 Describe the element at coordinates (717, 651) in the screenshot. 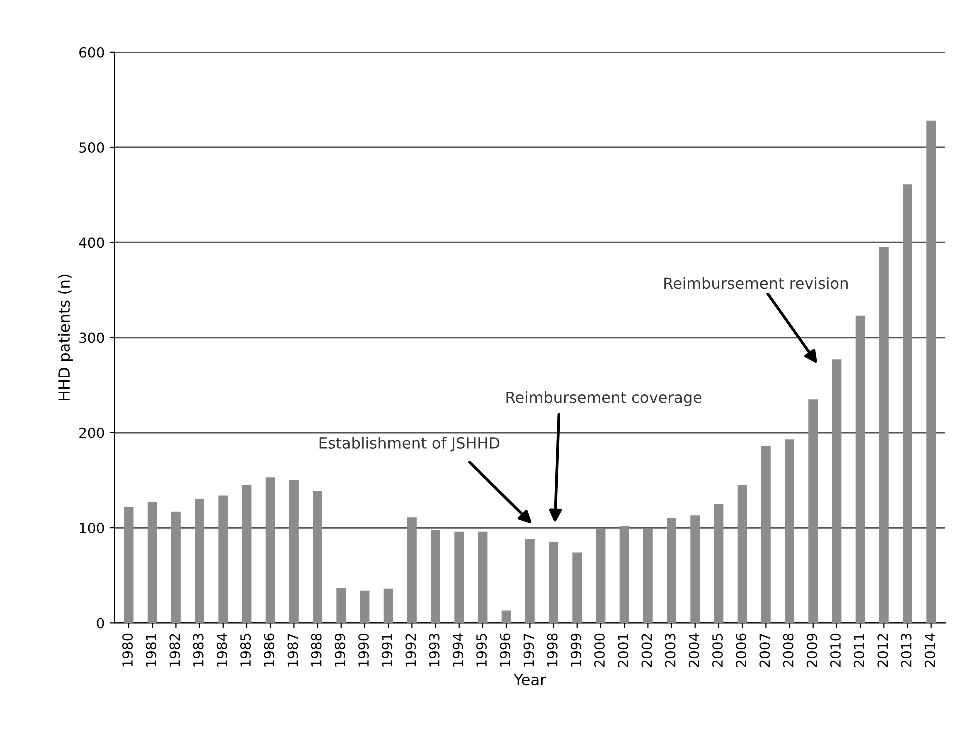

I see `x-tick-label: 2005` at that location.